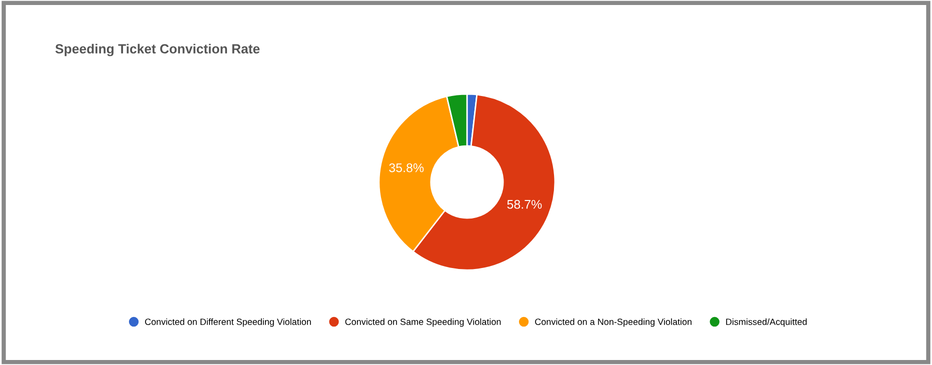  Describe the element at coordinates (766, 322) in the screenshot. I see `legend-label: Dismissed/Acquitted` at that location.